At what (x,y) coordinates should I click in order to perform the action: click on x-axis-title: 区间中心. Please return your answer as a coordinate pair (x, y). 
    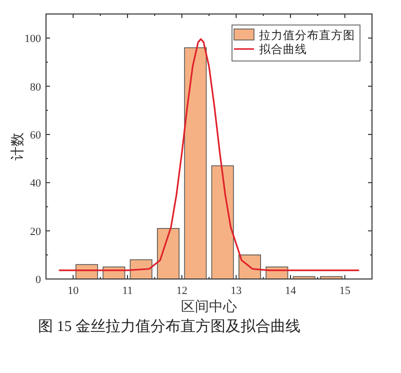
    Looking at the image, I should click on (209, 307).